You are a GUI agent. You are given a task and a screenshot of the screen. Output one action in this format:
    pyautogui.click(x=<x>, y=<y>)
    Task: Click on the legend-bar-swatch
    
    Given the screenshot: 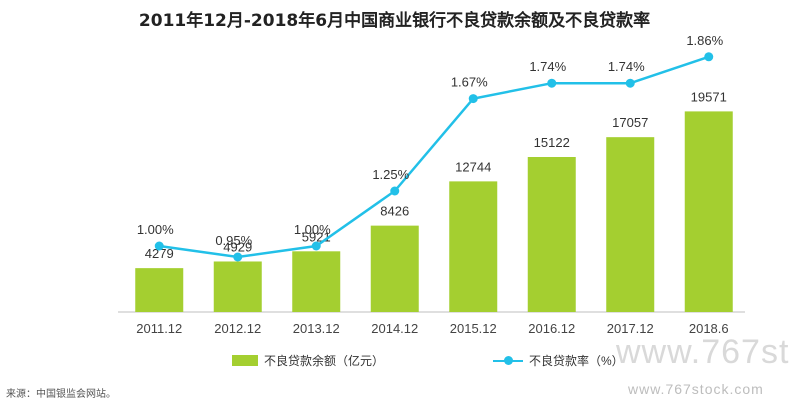 What is the action you would take?
    pyautogui.click(x=245, y=360)
    